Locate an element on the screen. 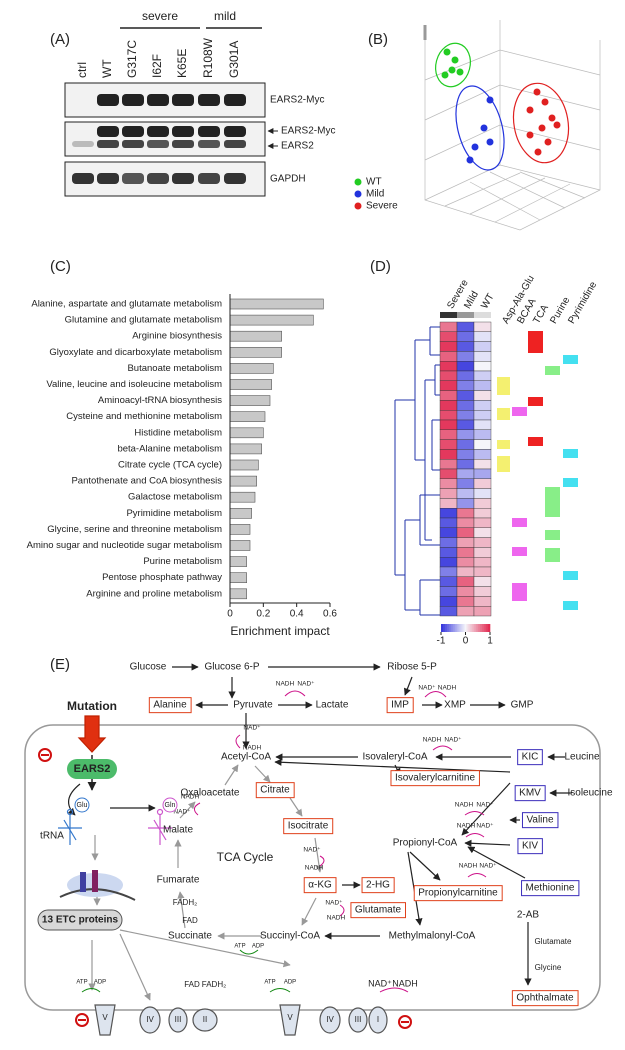  pill is located at coordinates (92, 769).